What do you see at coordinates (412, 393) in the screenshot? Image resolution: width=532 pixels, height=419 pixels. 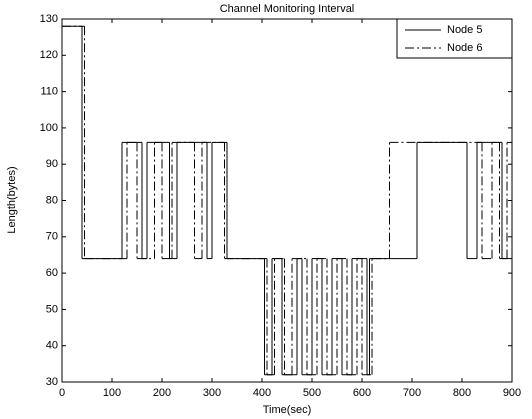 I see `x-tick-label: 700` at bounding box center [412, 393].